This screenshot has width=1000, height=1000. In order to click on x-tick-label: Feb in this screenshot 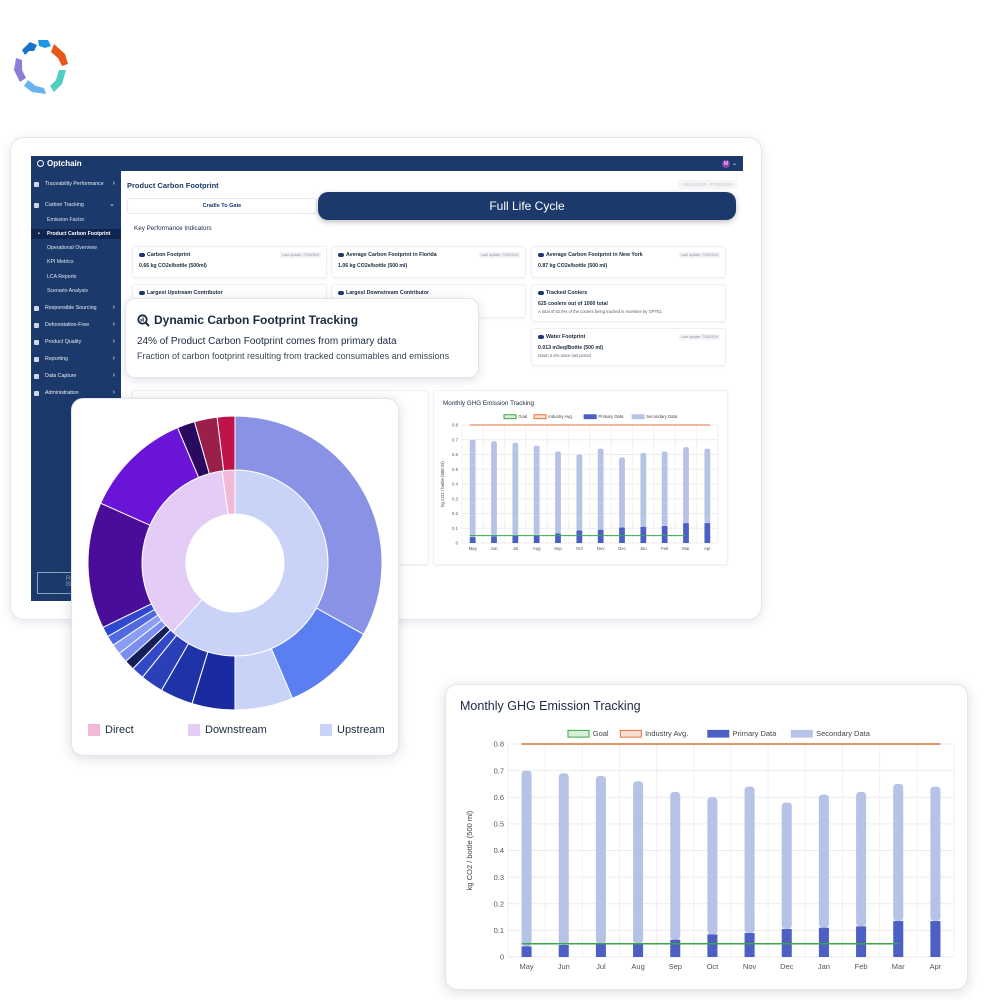, I will do `click(861, 966)`.